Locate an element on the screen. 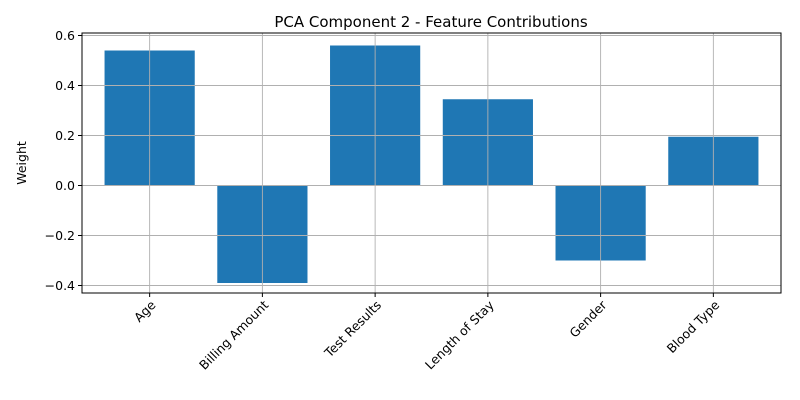 The width and height of the screenshot is (800, 400). x-tick-label: Gender is located at coordinates (588, 319).